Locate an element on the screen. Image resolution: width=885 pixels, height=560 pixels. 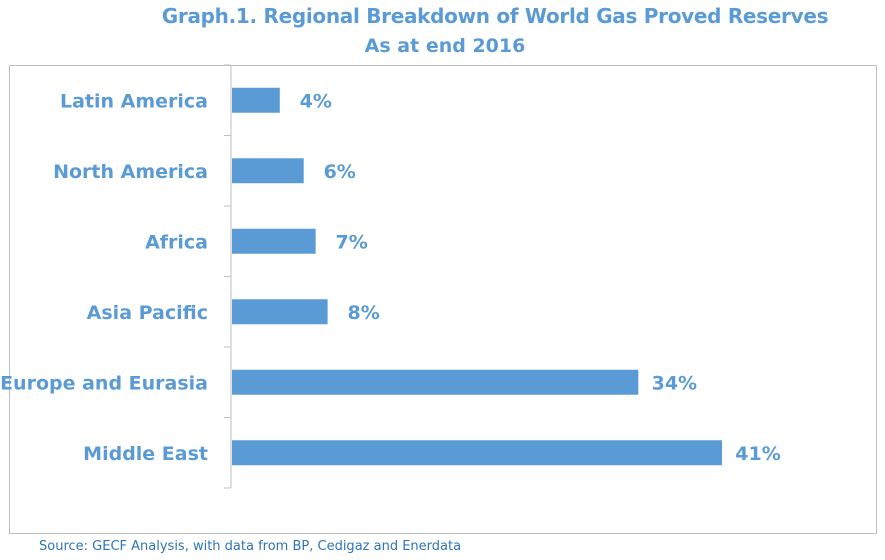
data-label: 7% is located at coordinates (352, 242).